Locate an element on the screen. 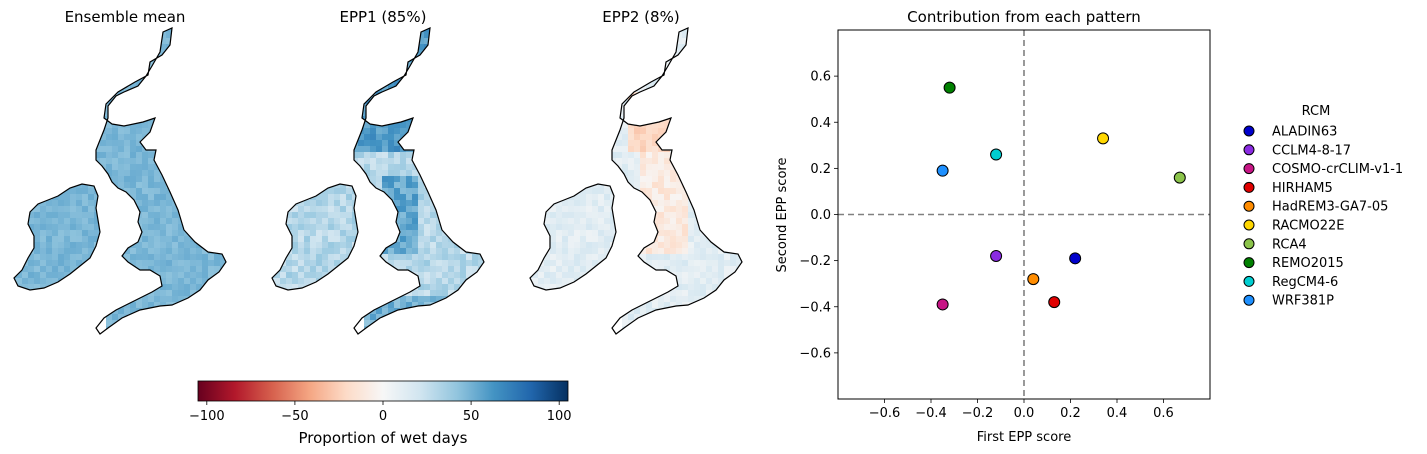  colorbar-tick-label: −100 is located at coordinates (207, 416).